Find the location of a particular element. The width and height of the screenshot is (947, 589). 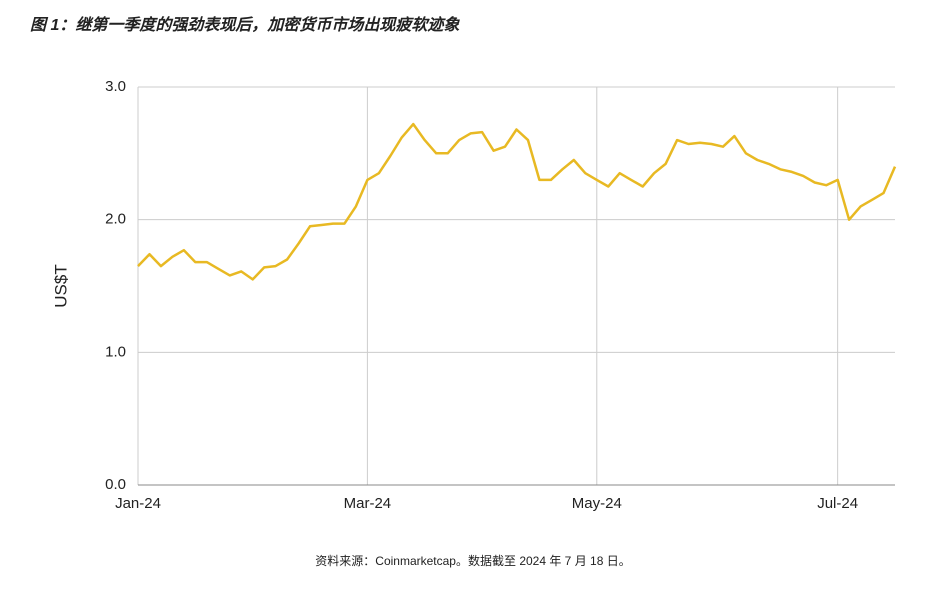

source-note: 资料来源：Coinmarketcap。数据截至 2024 年 7 月 18 日。 is located at coordinates (472, 560).